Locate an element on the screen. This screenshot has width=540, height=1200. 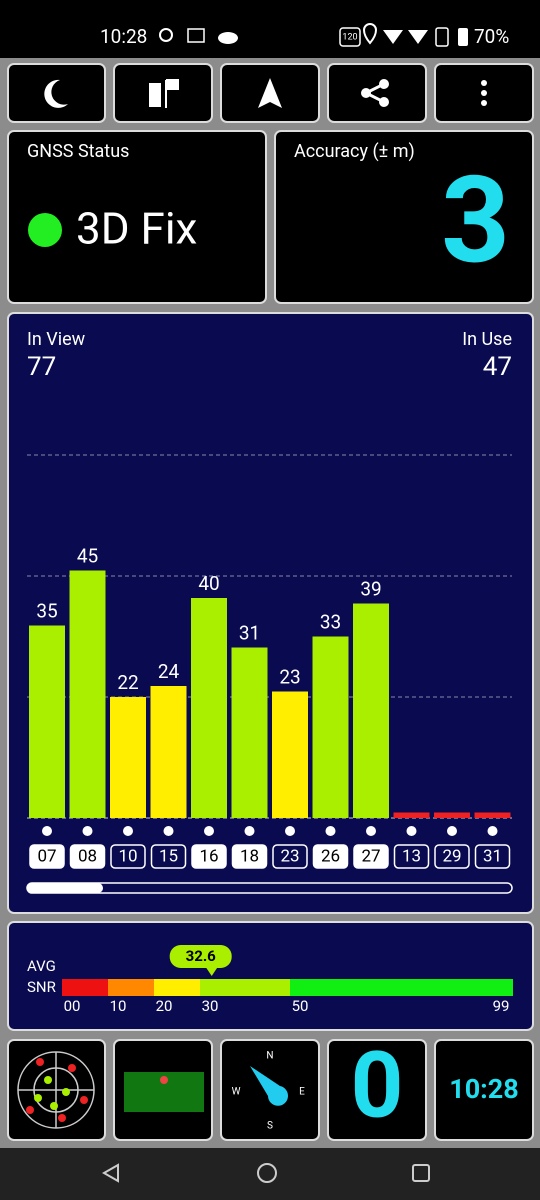
gnss-tile is located at coordinates (137, 217).